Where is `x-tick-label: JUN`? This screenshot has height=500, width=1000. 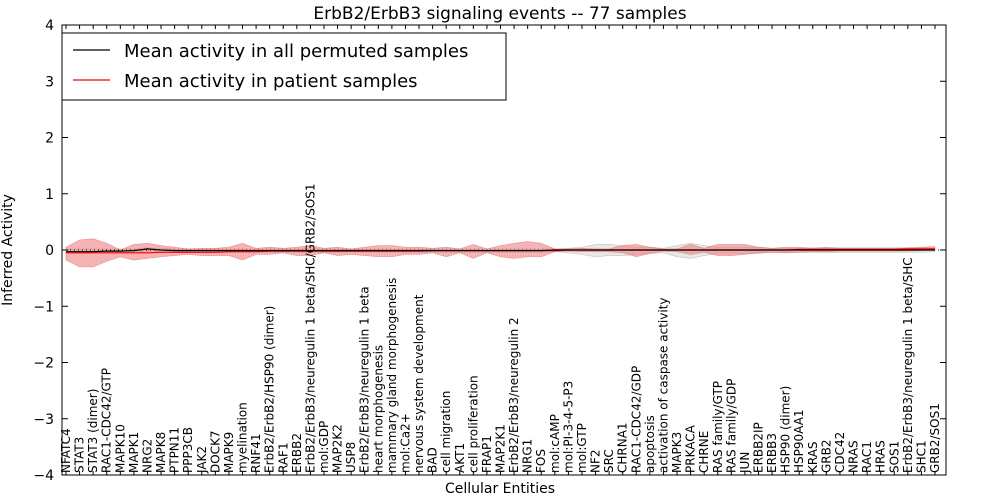
x-tick-label: JUN is located at coordinates (745, 463).